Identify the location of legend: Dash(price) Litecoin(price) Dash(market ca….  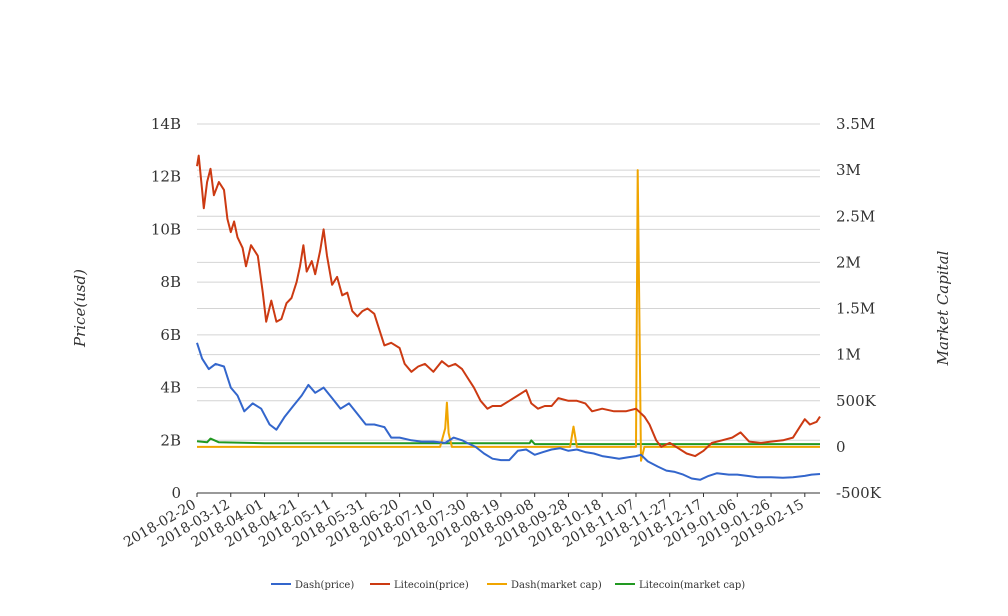
(508, 585).